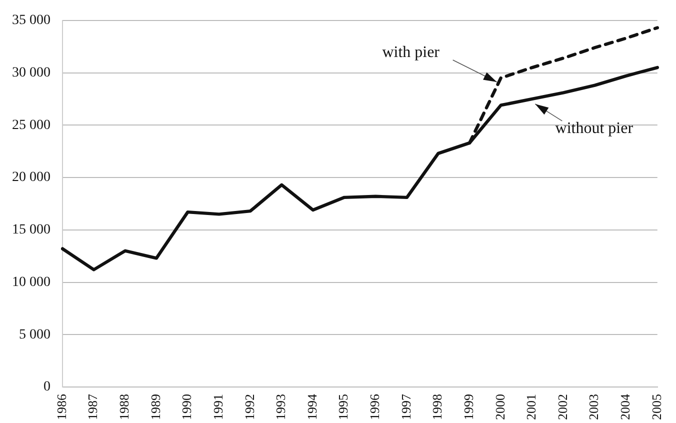 Image resolution: width=676 pixels, height=423 pixels. Describe the element at coordinates (31, 125) in the screenshot. I see `y-tick-label: 25 000` at that location.